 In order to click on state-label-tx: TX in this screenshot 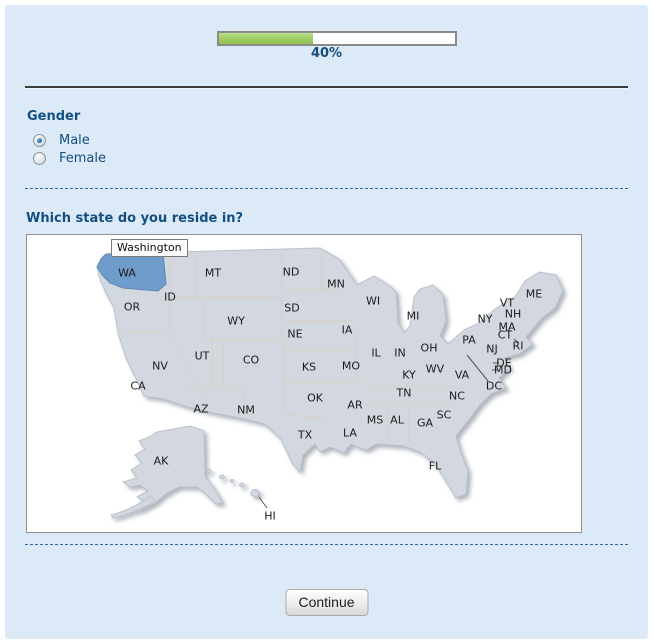, I will do `click(305, 435)`.